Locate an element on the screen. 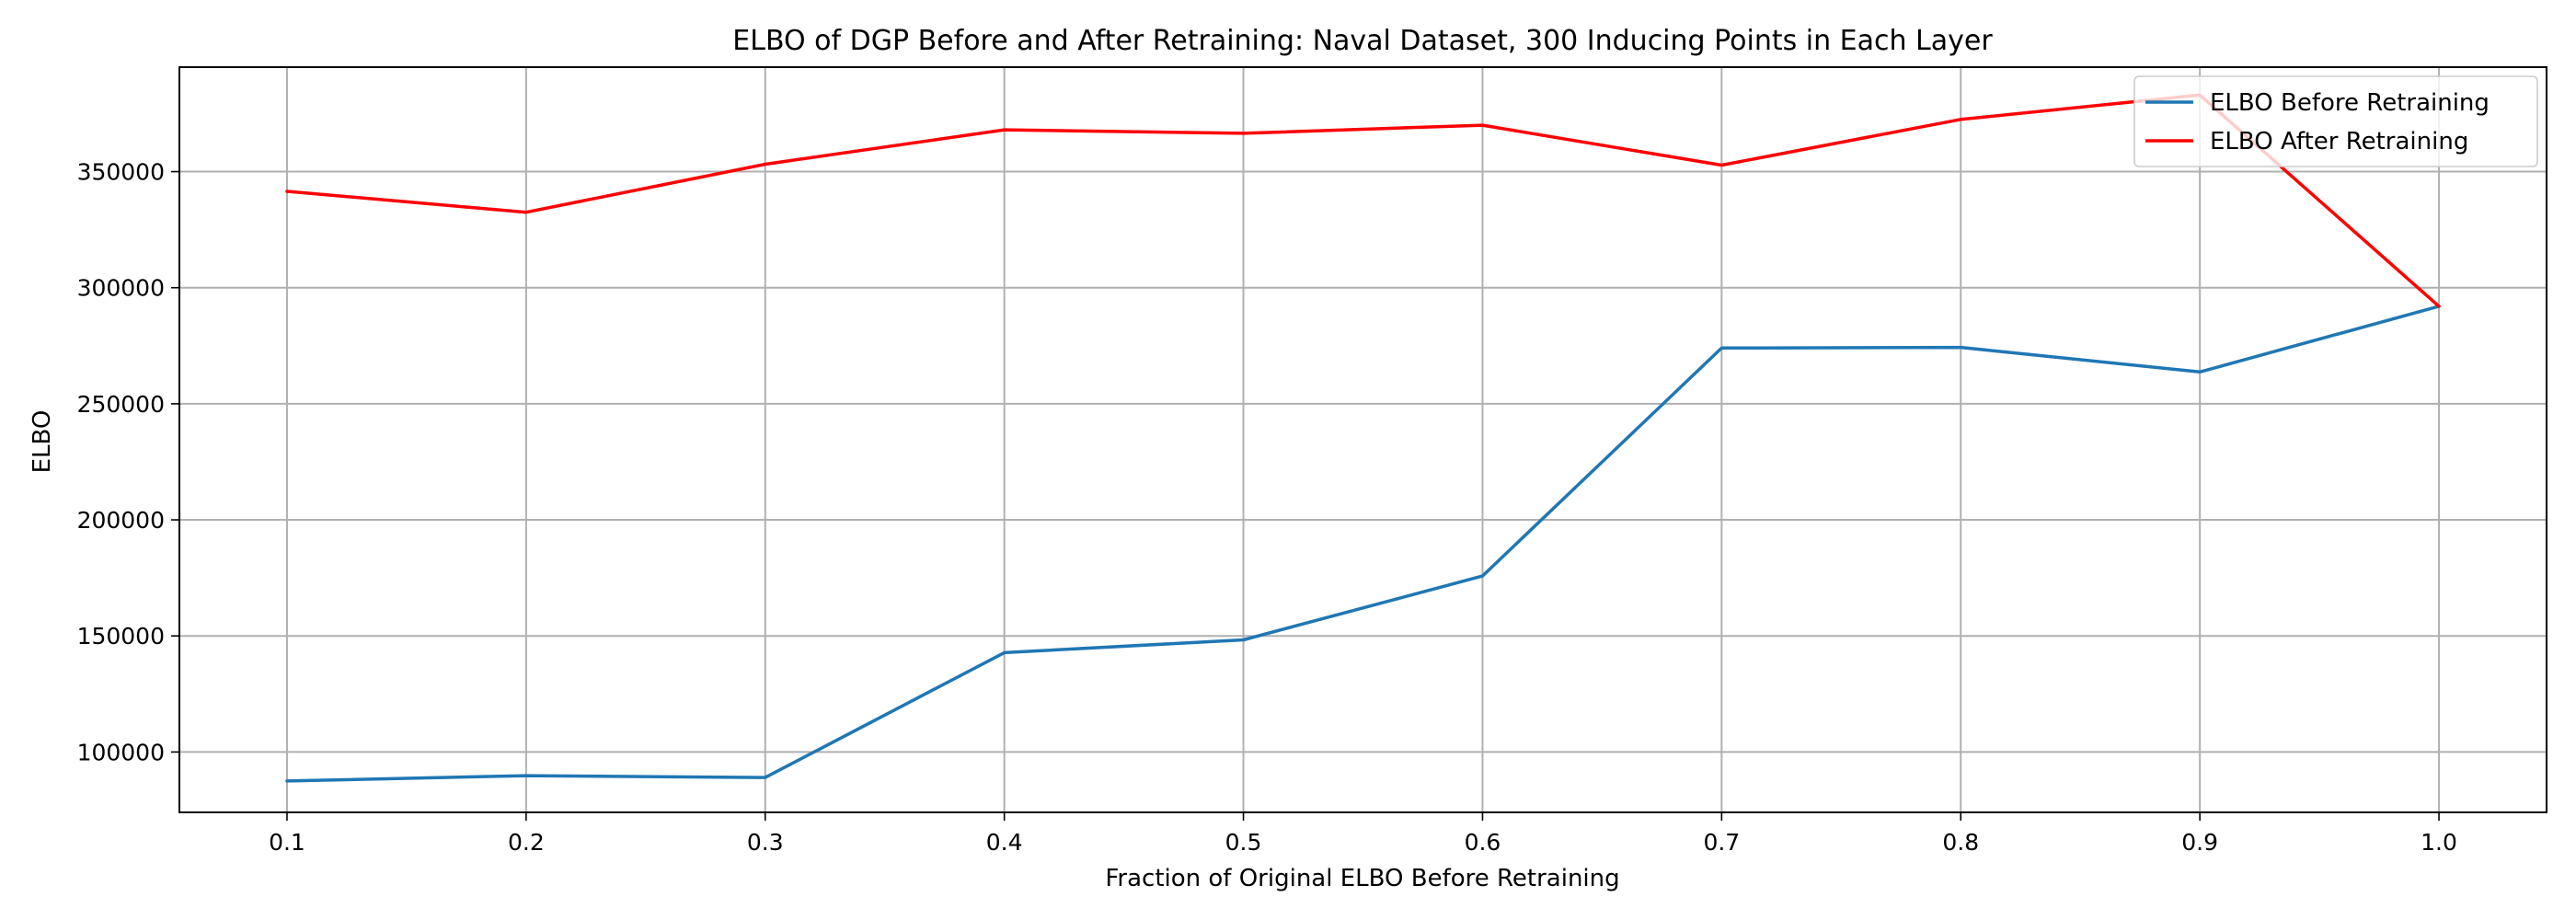  y-axis-ticks: 100000 150000 200000 250000 300000 350000 is located at coordinates (128, 462).